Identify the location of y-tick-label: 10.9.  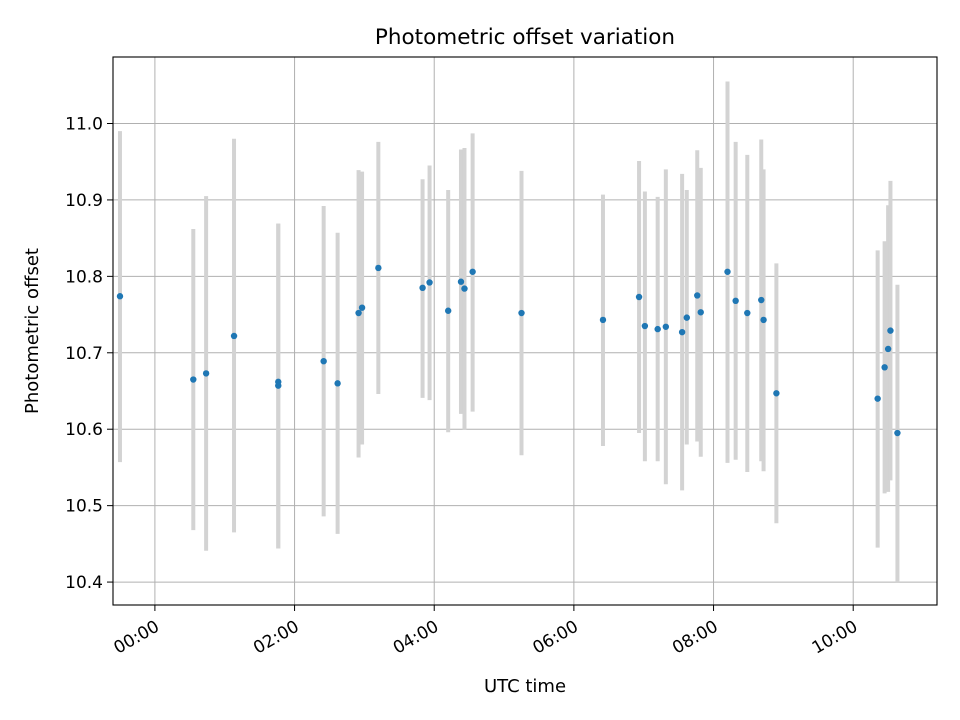
(84, 201).